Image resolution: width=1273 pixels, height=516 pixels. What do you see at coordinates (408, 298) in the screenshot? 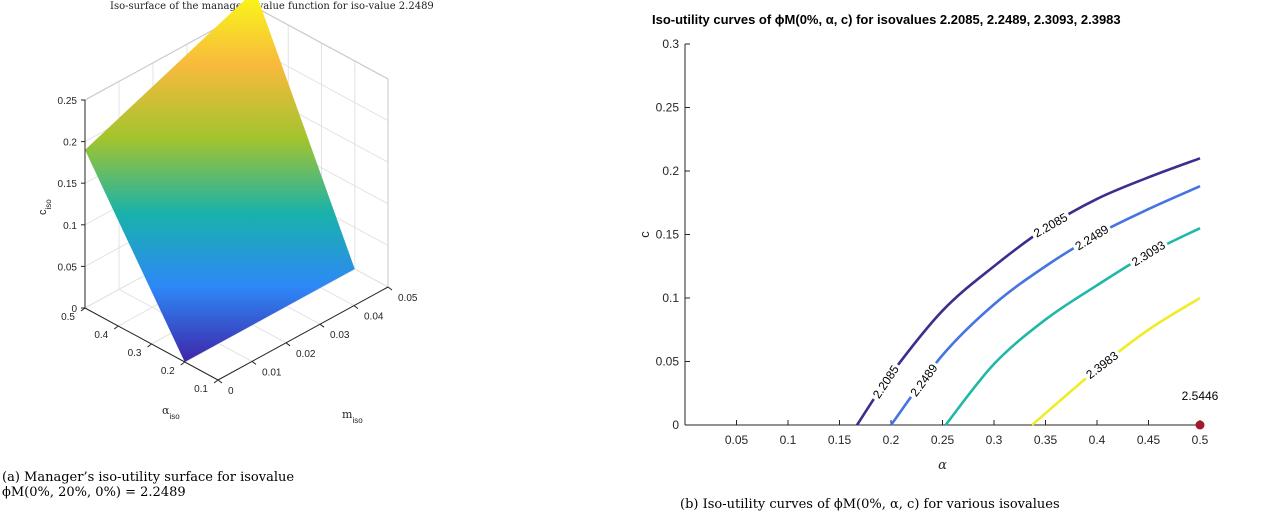
I see `m-tick-label: 0.05` at bounding box center [408, 298].